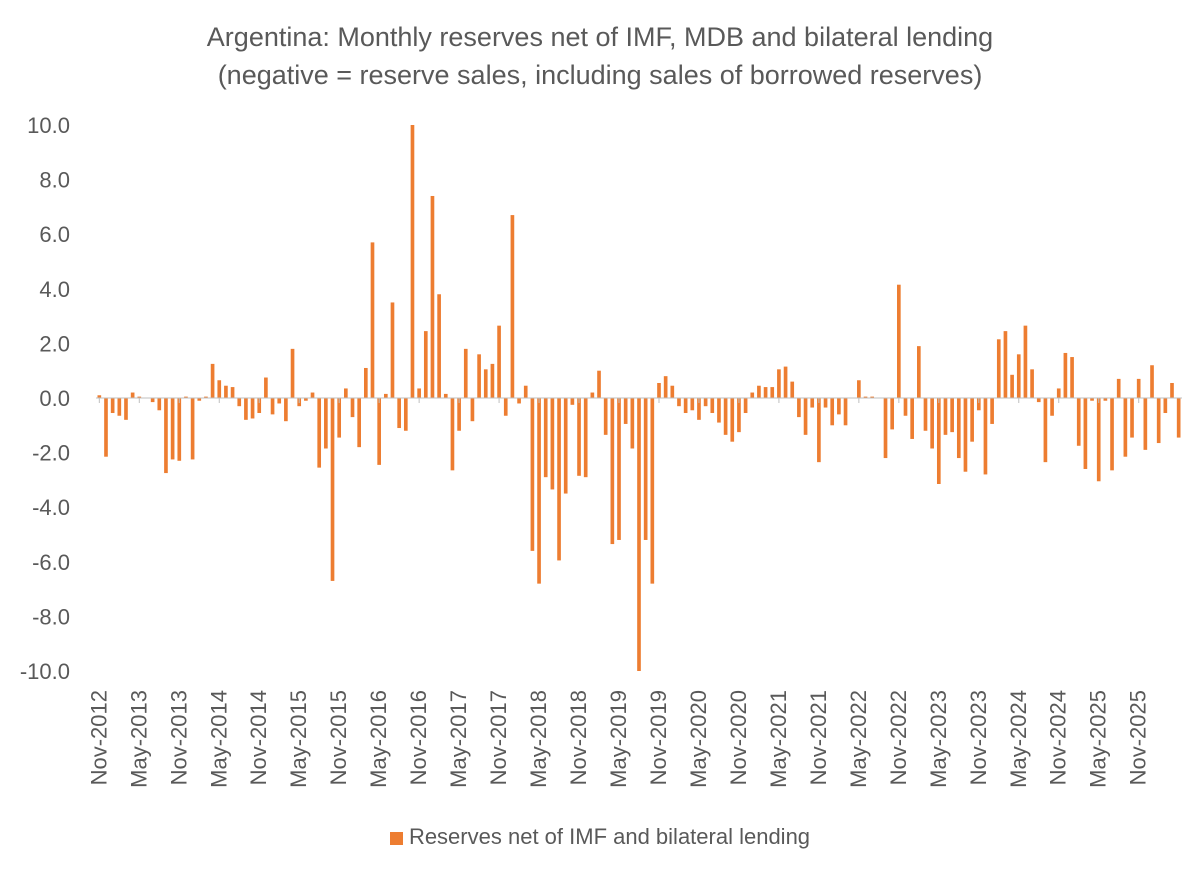  What do you see at coordinates (538, 739) in the screenshot?
I see `x-tick-label: May-2018` at bounding box center [538, 739].